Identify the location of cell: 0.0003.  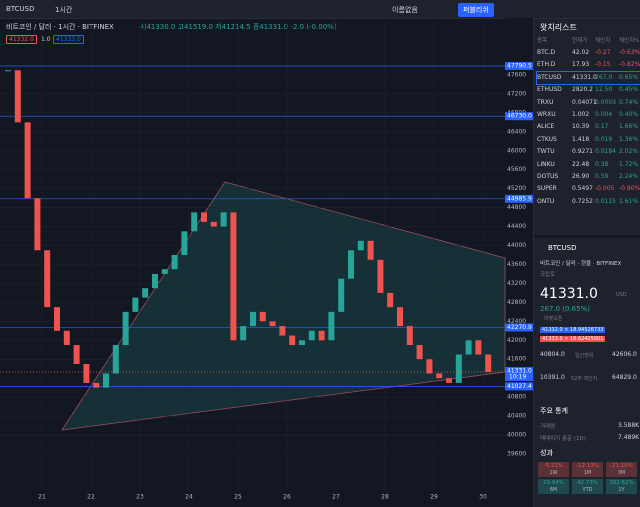
(605, 102).